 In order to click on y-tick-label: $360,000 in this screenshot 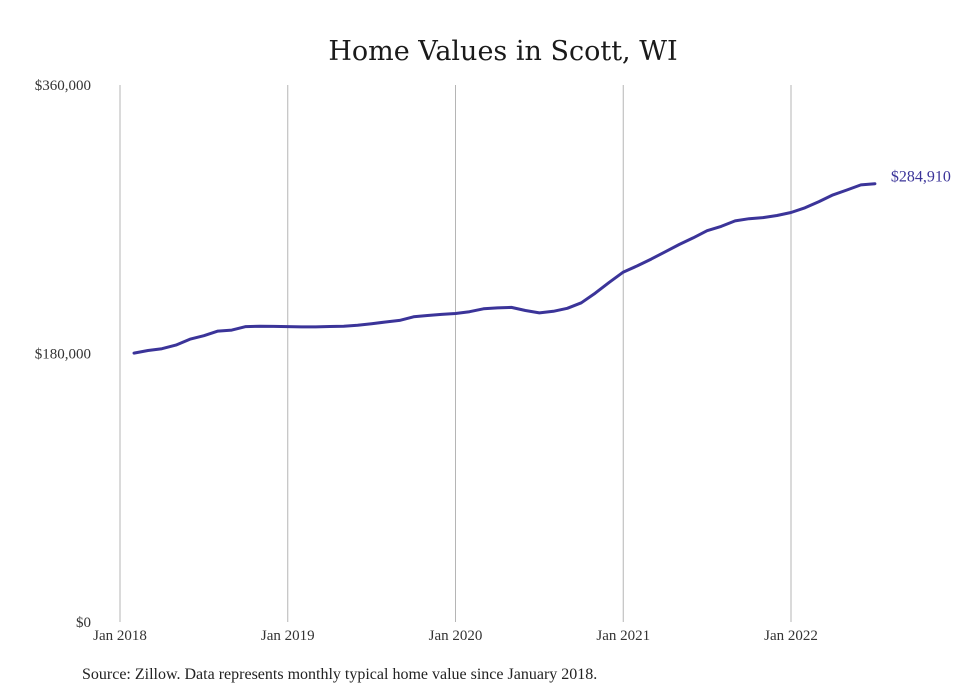, I will do `click(63, 86)`.